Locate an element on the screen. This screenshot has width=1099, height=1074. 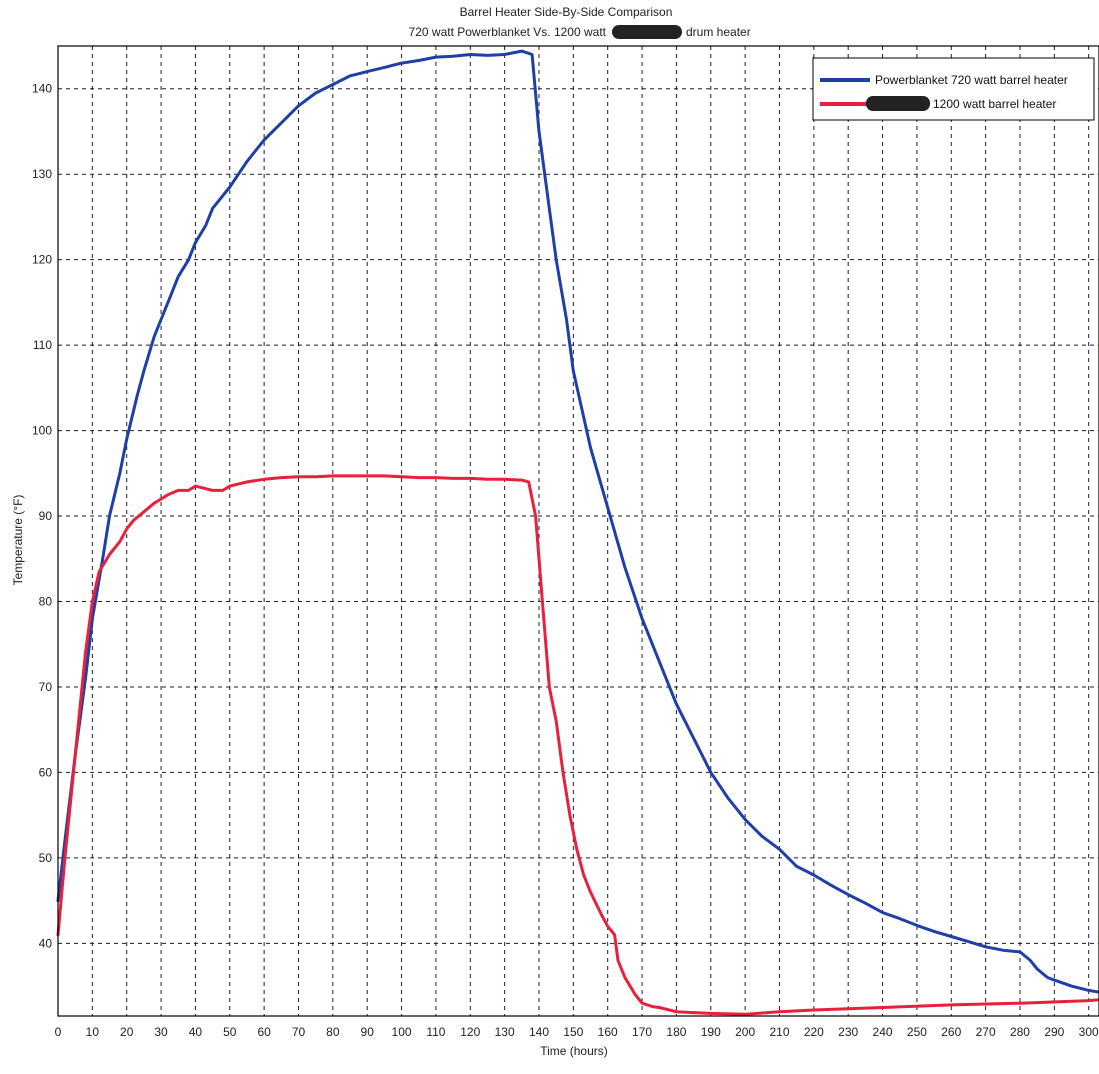
x-tick-label: 250 is located at coordinates (917, 1032).